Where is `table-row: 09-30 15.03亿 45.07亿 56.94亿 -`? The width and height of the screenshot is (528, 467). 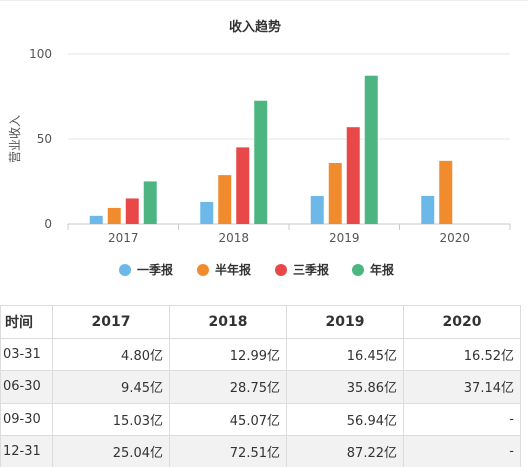
table-row: 09-30 15.03亿 45.07亿 56.94亿 - is located at coordinates (260, 419).